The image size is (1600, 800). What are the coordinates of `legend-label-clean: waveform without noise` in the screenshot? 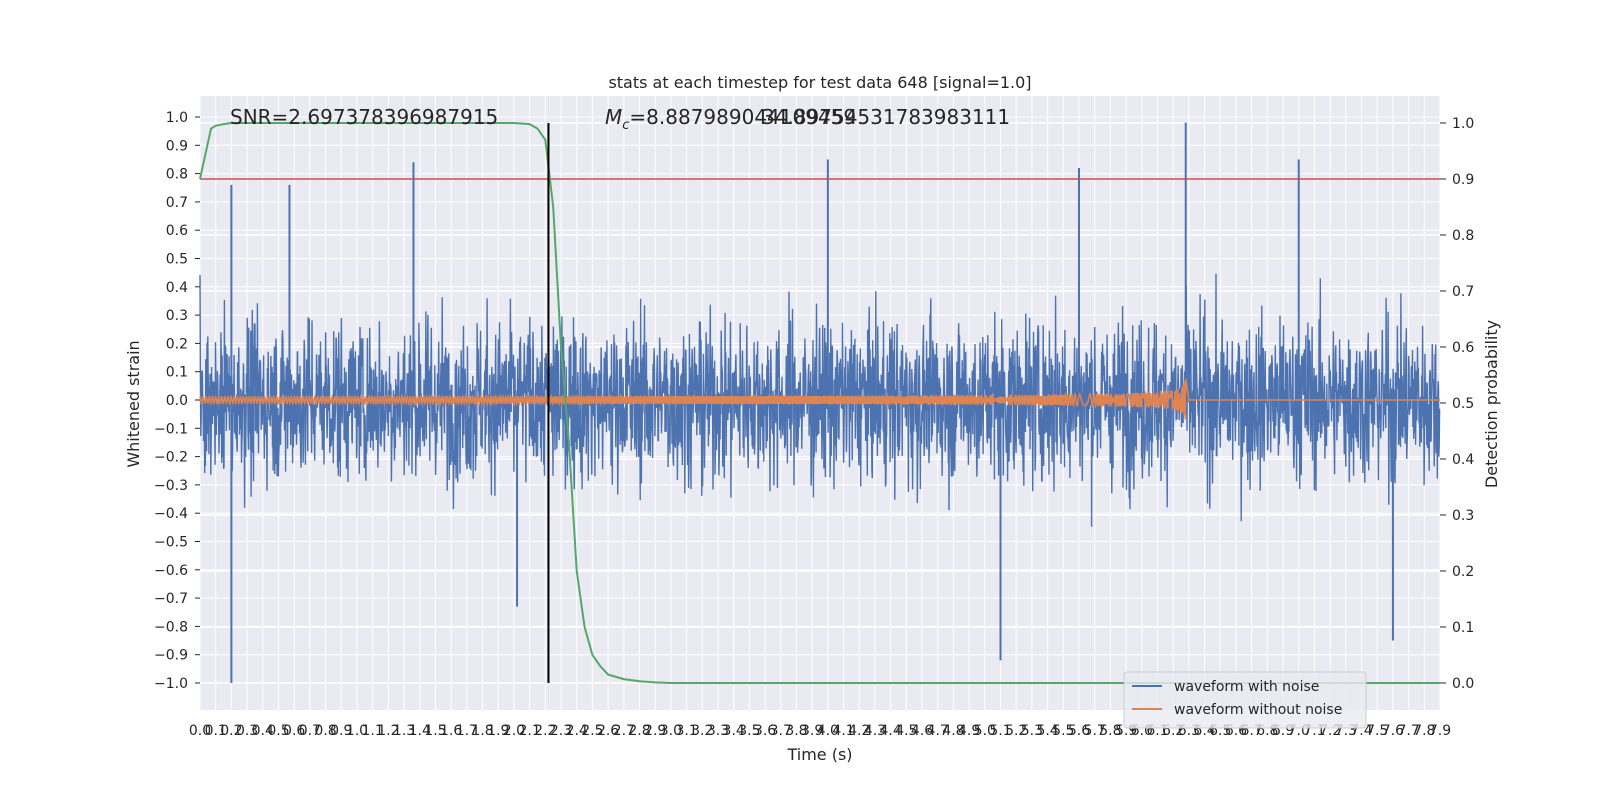 It's located at (1258, 710).